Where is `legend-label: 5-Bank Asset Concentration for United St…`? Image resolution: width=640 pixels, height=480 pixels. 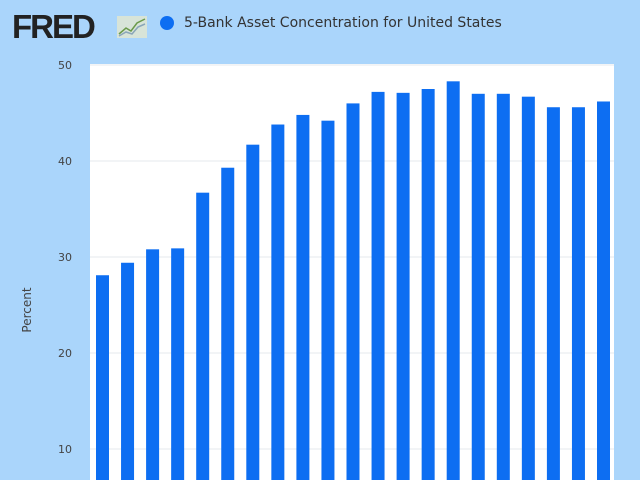
legend-label: 5-Bank Asset Concentration for United St… is located at coordinates (343, 23).